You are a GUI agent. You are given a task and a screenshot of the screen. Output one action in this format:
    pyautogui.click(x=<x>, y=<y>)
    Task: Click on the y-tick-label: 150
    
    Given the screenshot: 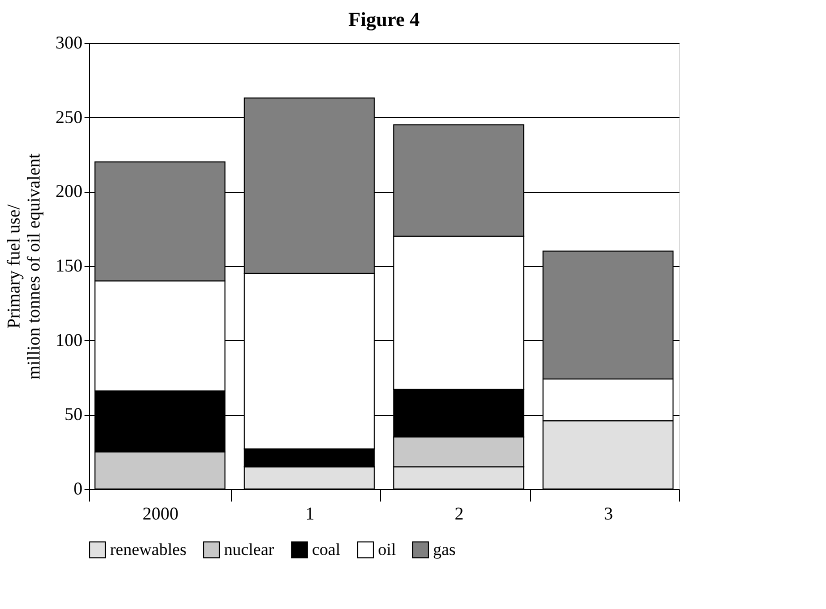 What is the action you would take?
    pyautogui.click(x=69, y=266)
    